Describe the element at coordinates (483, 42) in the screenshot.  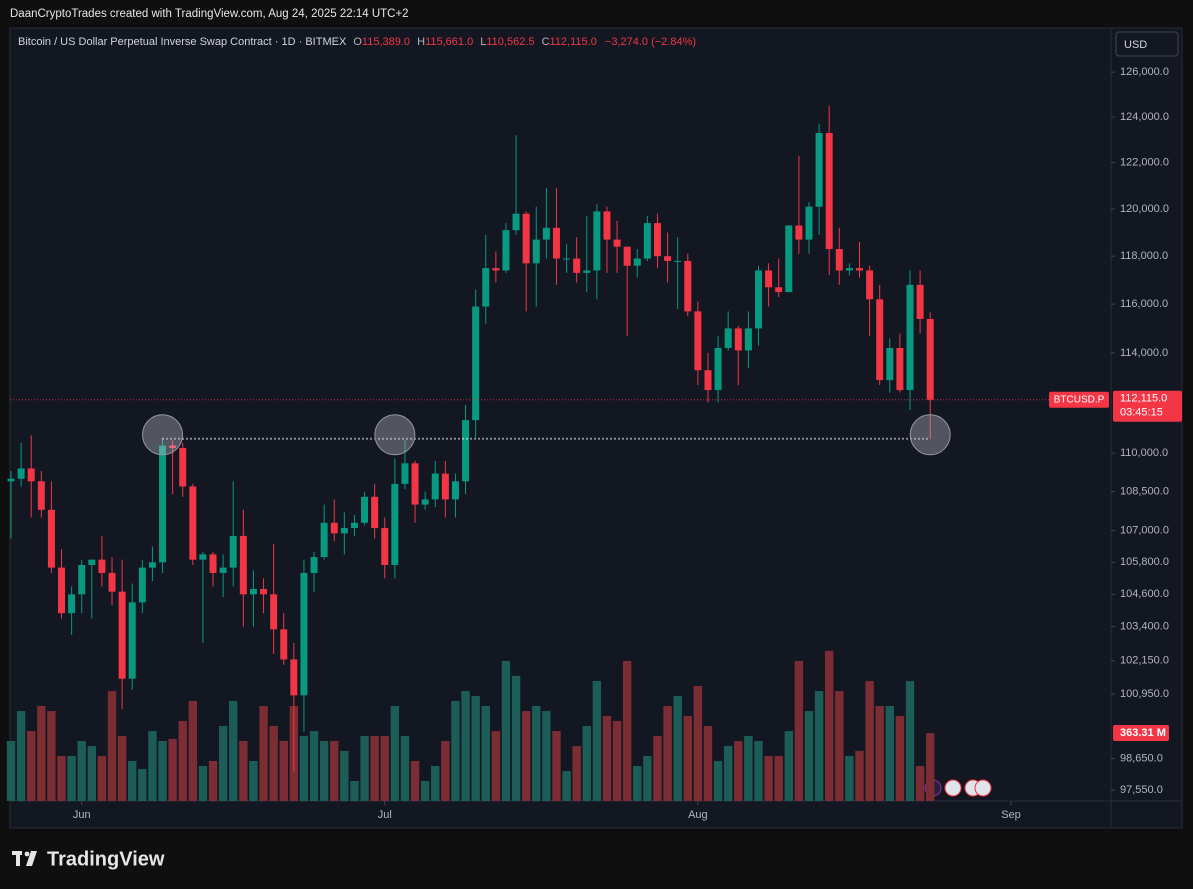
I see `legend-key: L` at that location.